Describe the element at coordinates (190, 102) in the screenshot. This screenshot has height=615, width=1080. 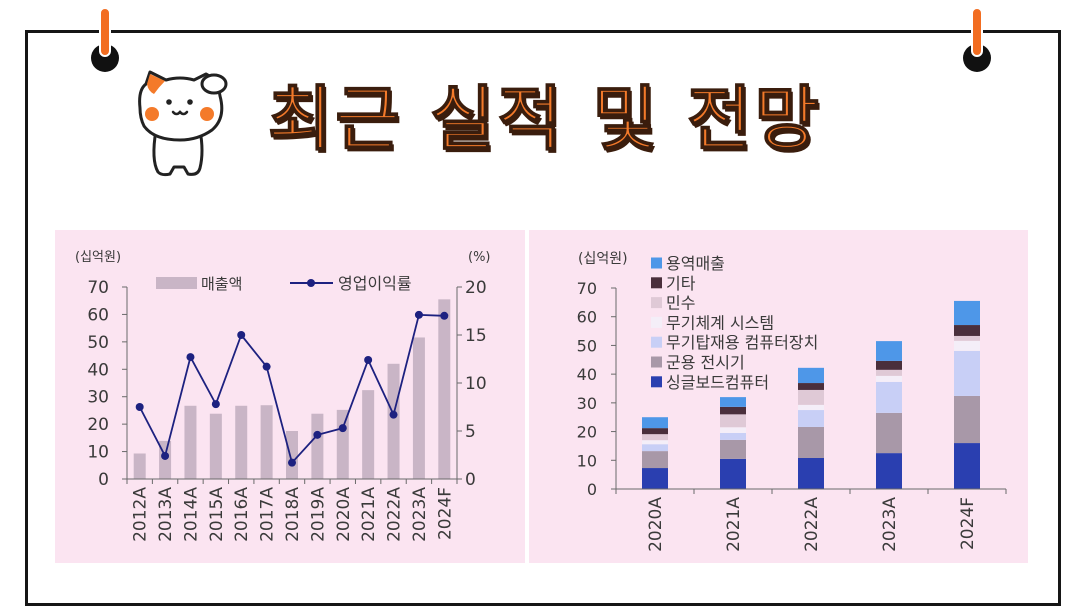
I see `cat-eye-right` at that location.